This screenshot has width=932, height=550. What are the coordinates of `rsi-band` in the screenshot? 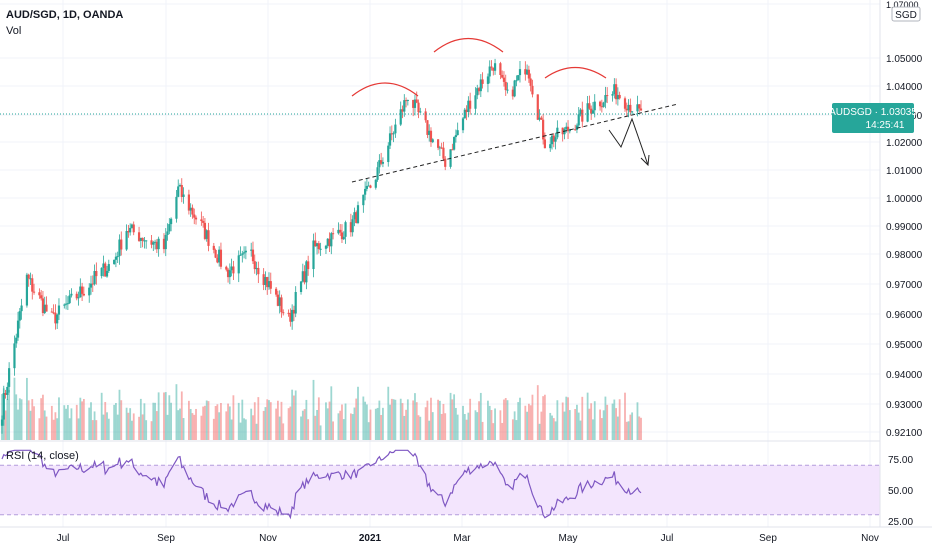 It's located at (440, 490).